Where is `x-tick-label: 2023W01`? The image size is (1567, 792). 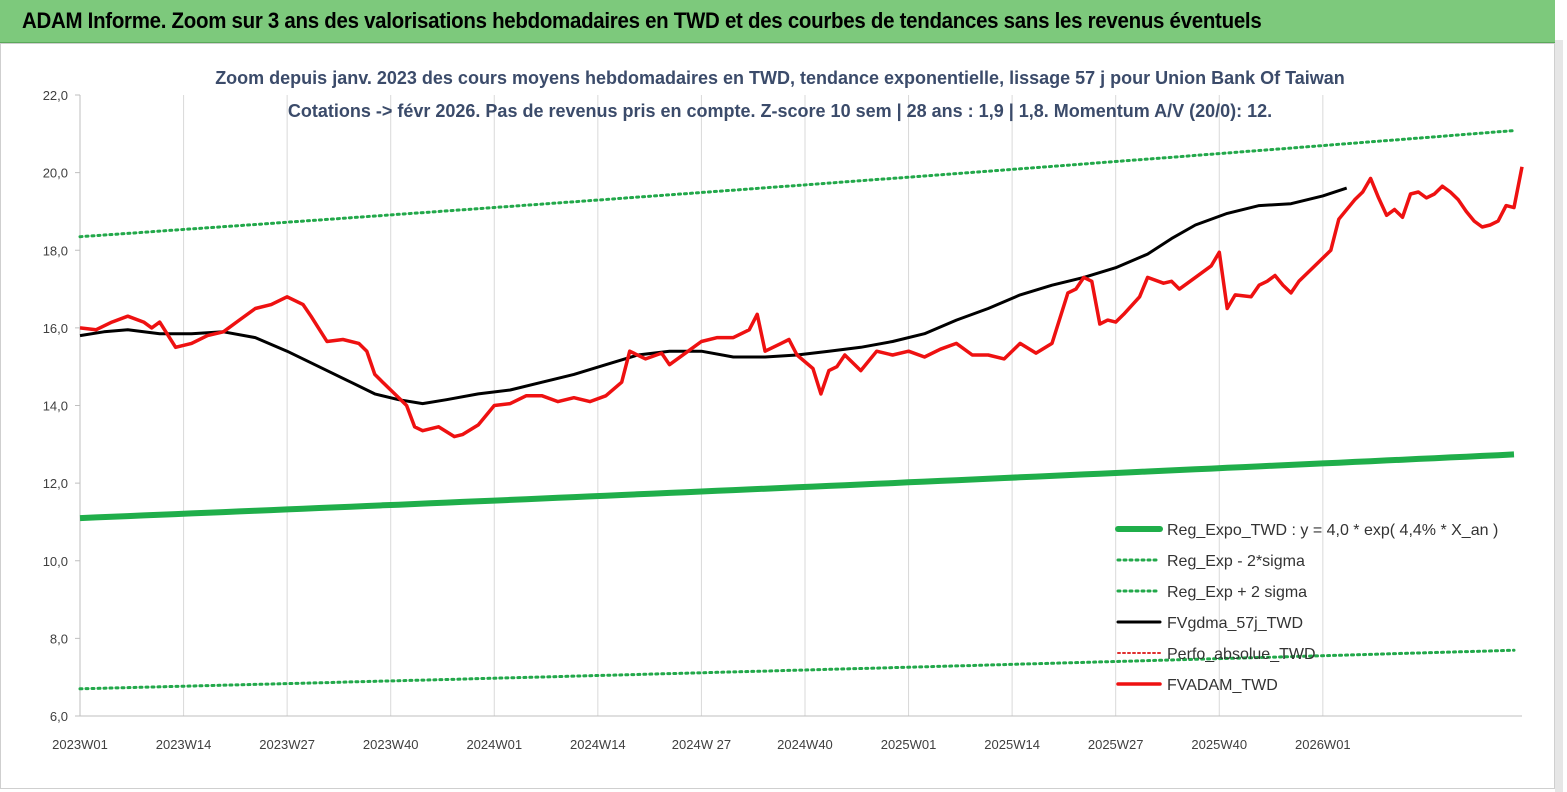
x-tick-label: 2023W01 is located at coordinates (80, 744).